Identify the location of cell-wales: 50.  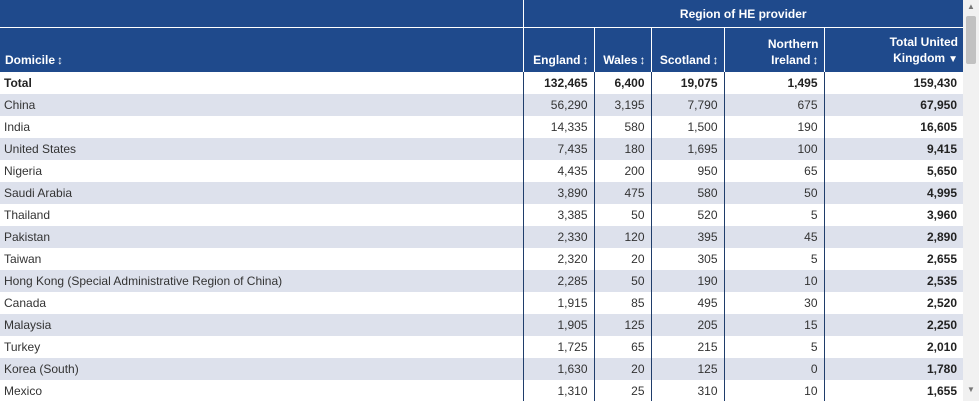
(623, 281).